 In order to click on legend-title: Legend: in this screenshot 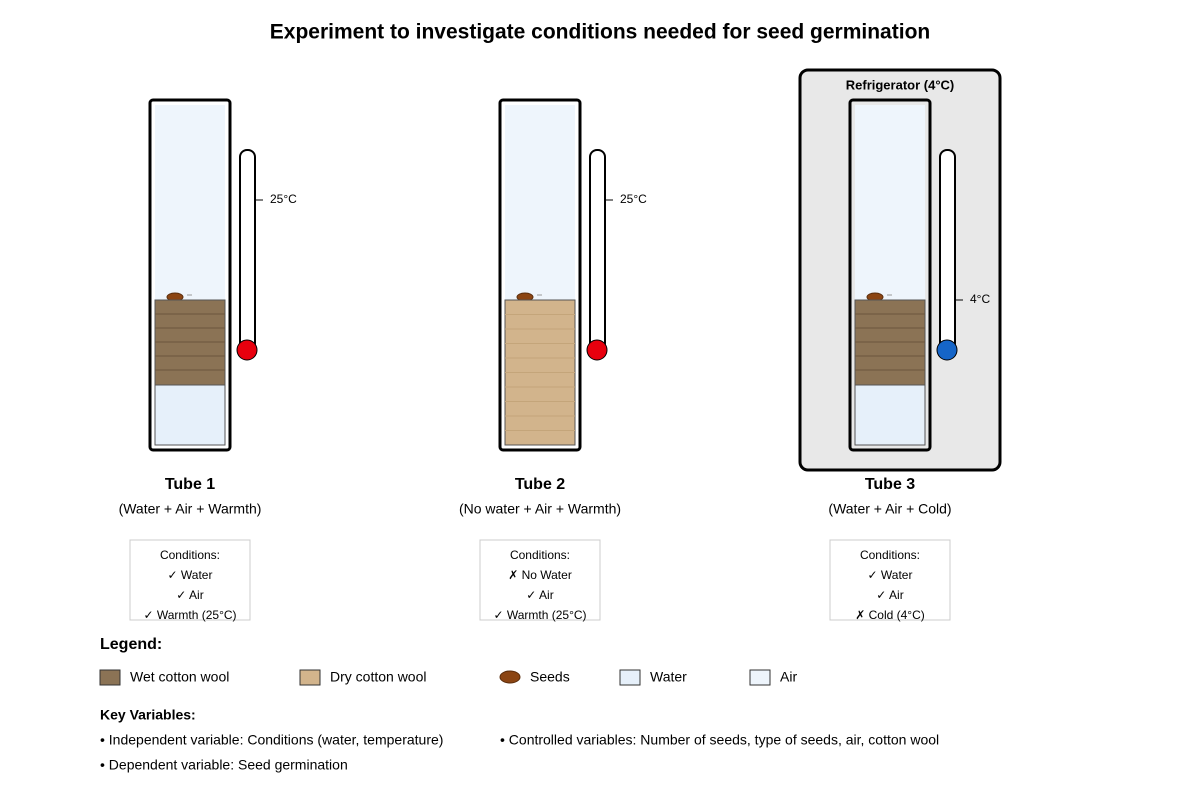, I will do `click(131, 644)`.